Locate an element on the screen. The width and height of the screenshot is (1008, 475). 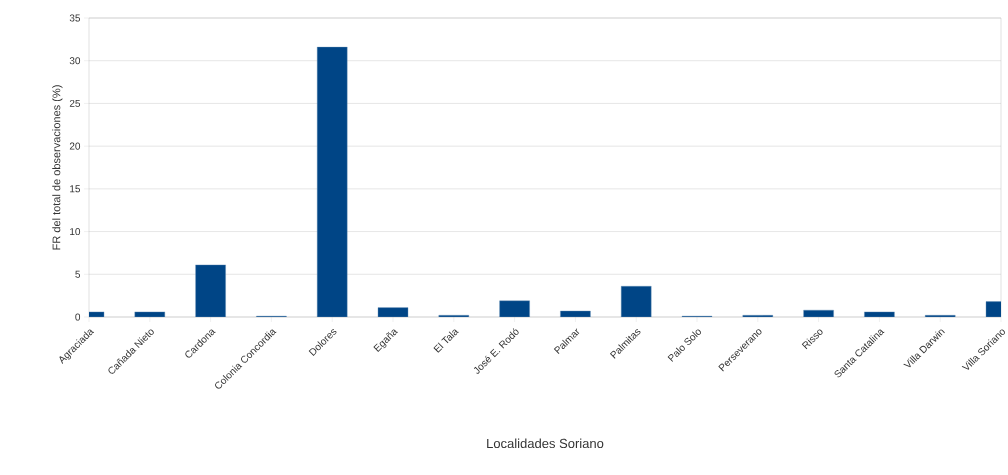
x-tick-label: Palo Solo is located at coordinates (684, 345).